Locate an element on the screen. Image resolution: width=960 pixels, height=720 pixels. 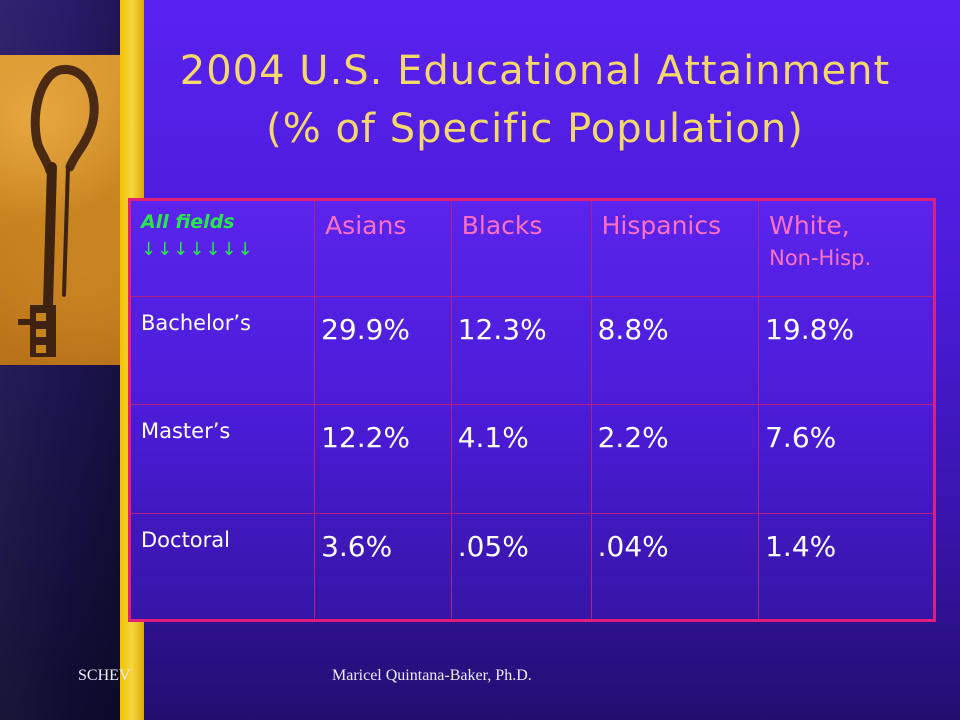
row-label-masters: Master’s is located at coordinates (222, 459).